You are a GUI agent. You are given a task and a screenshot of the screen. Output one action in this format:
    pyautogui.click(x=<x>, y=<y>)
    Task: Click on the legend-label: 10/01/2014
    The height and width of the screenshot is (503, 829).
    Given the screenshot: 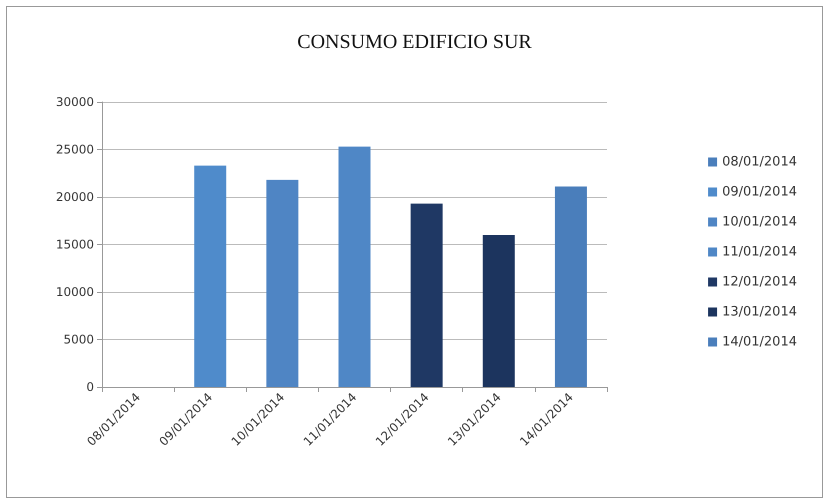 What is the action you would take?
    pyautogui.click(x=760, y=222)
    